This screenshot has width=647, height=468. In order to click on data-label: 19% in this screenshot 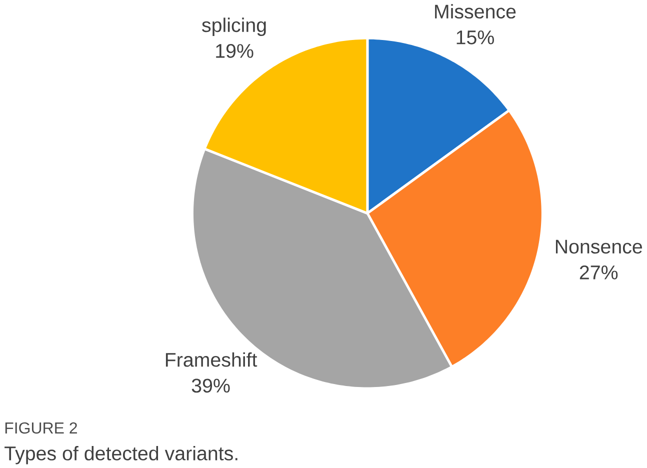, I will do `click(235, 51)`.